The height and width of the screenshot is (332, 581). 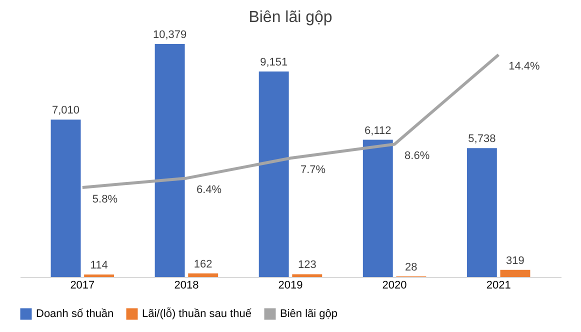 What do you see at coordinates (313, 170) in the screenshot?
I see `data-label: 7.7%` at bounding box center [313, 170].